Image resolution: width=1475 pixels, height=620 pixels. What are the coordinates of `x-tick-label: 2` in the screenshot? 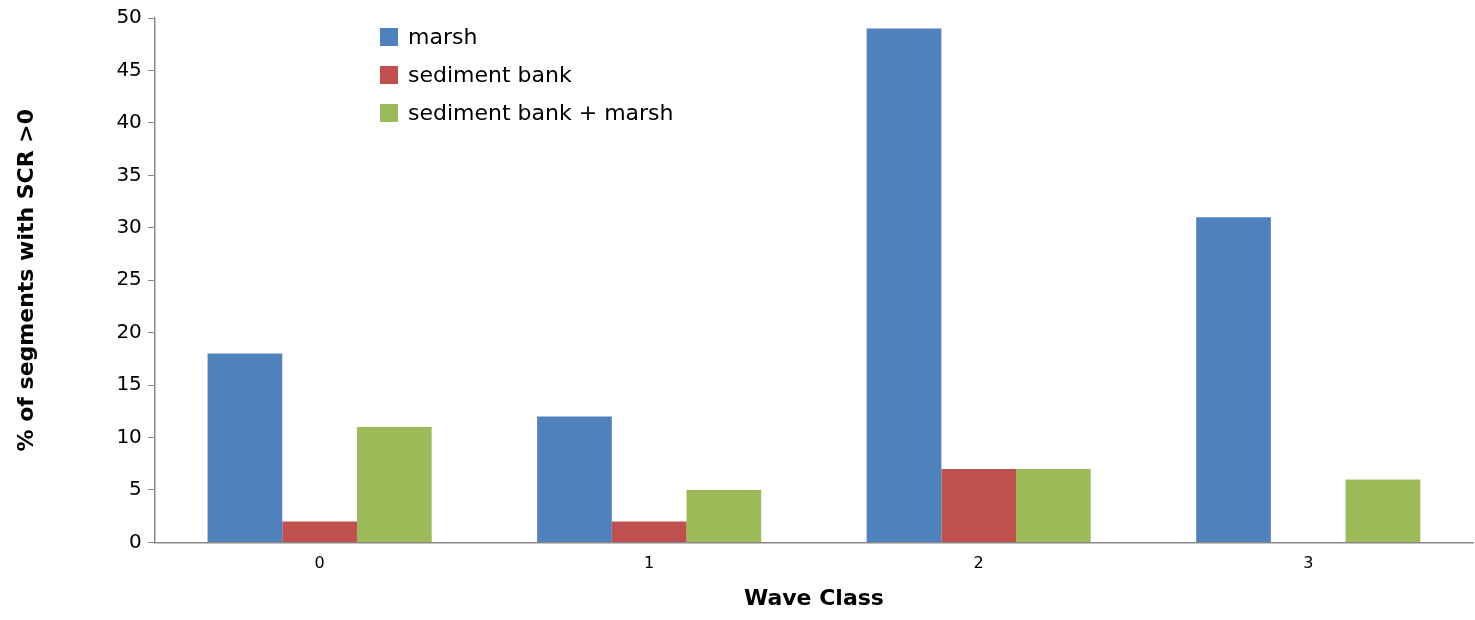 It's located at (978, 563).